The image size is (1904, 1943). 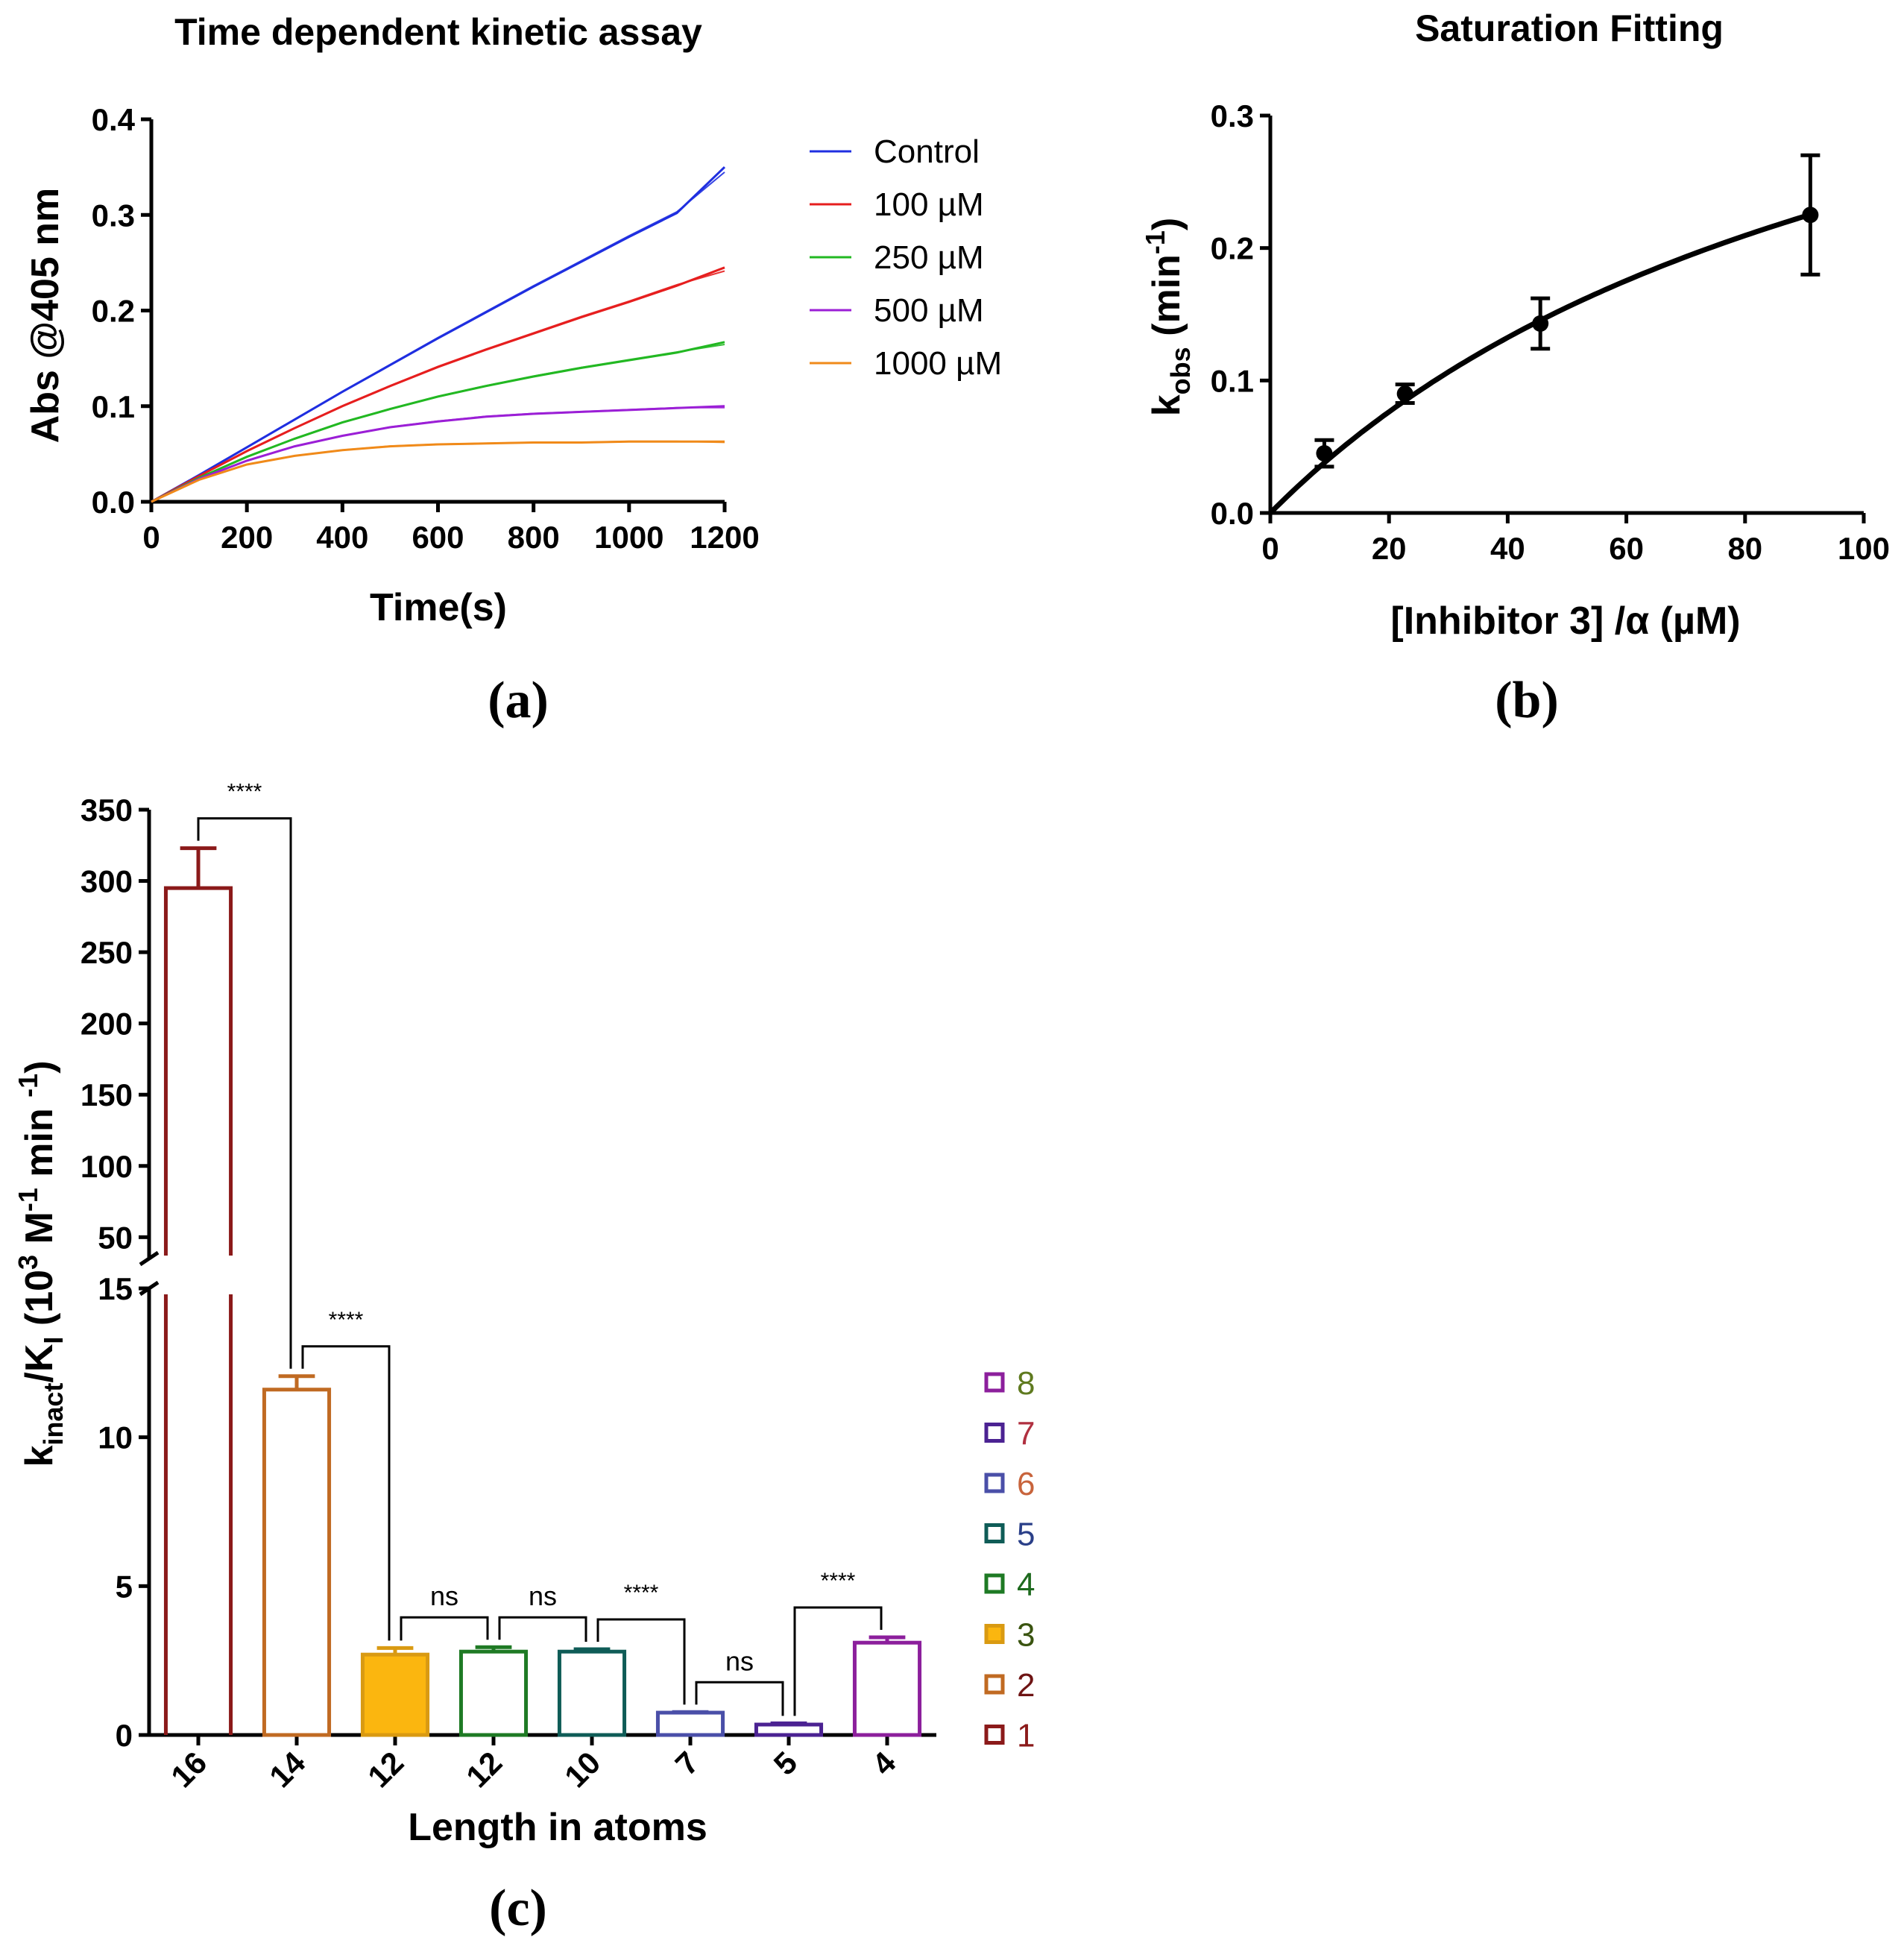 What do you see at coordinates (342, 537) in the screenshot?
I see `x-tick-label: 400` at bounding box center [342, 537].